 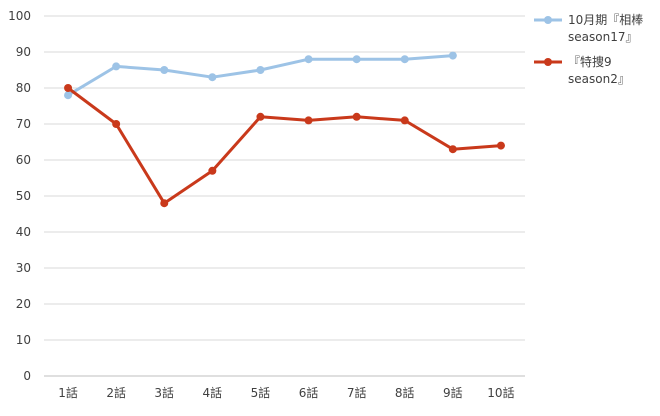 What do you see at coordinates (164, 392) in the screenshot?
I see `x-tick-label: 3話` at bounding box center [164, 392].